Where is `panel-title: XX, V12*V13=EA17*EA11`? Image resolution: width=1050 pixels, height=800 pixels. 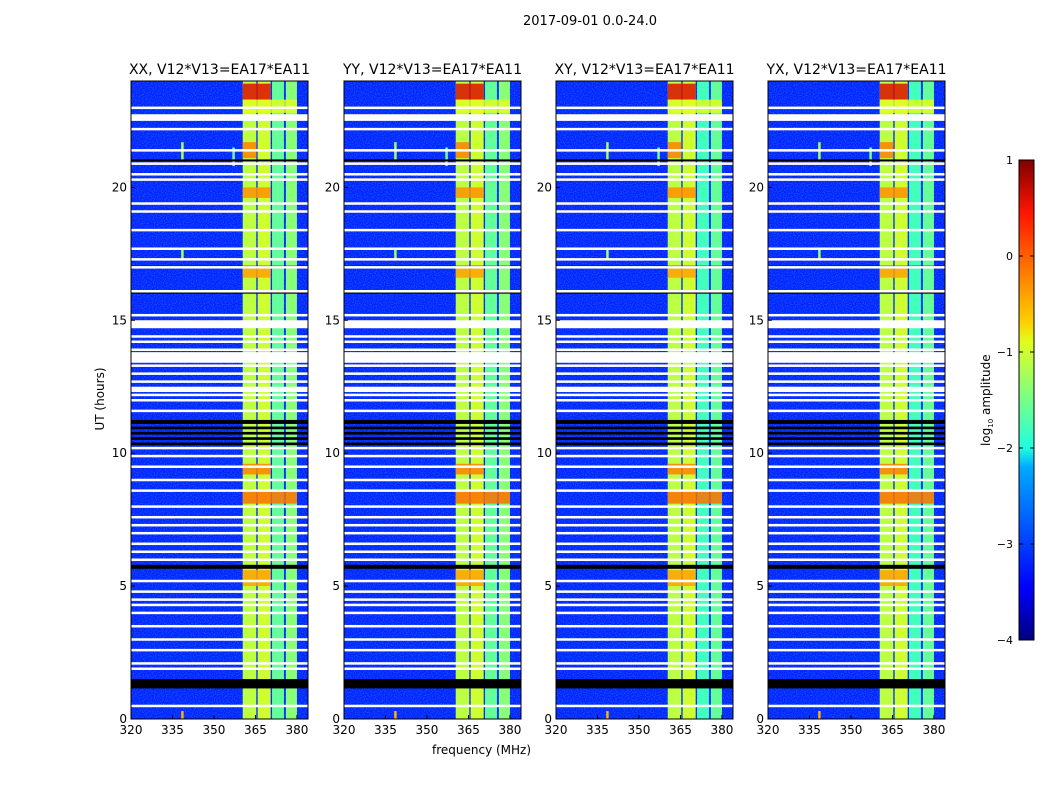
panel-title: XX, V12*V13=EA17*EA11 is located at coordinates (219, 70).